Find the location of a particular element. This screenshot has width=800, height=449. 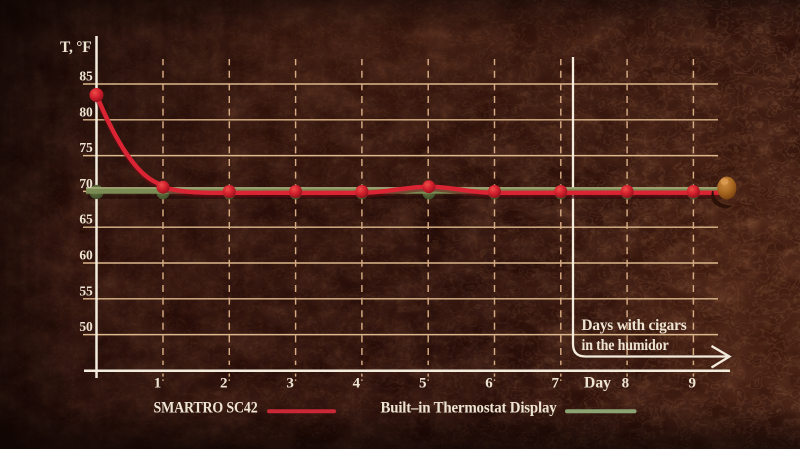

svg-text: Built–in Thermostat Display is located at coordinates (469, 408).